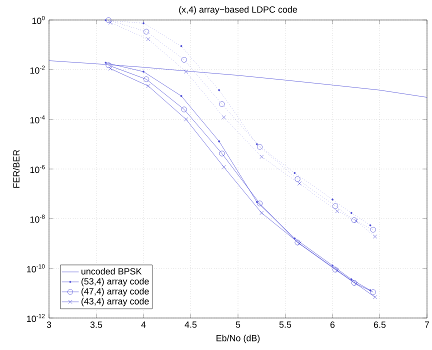 Image resolution: width=432 pixels, height=350 pixels. I want to click on legend-label: (53,4) array code, so click(115, 282).